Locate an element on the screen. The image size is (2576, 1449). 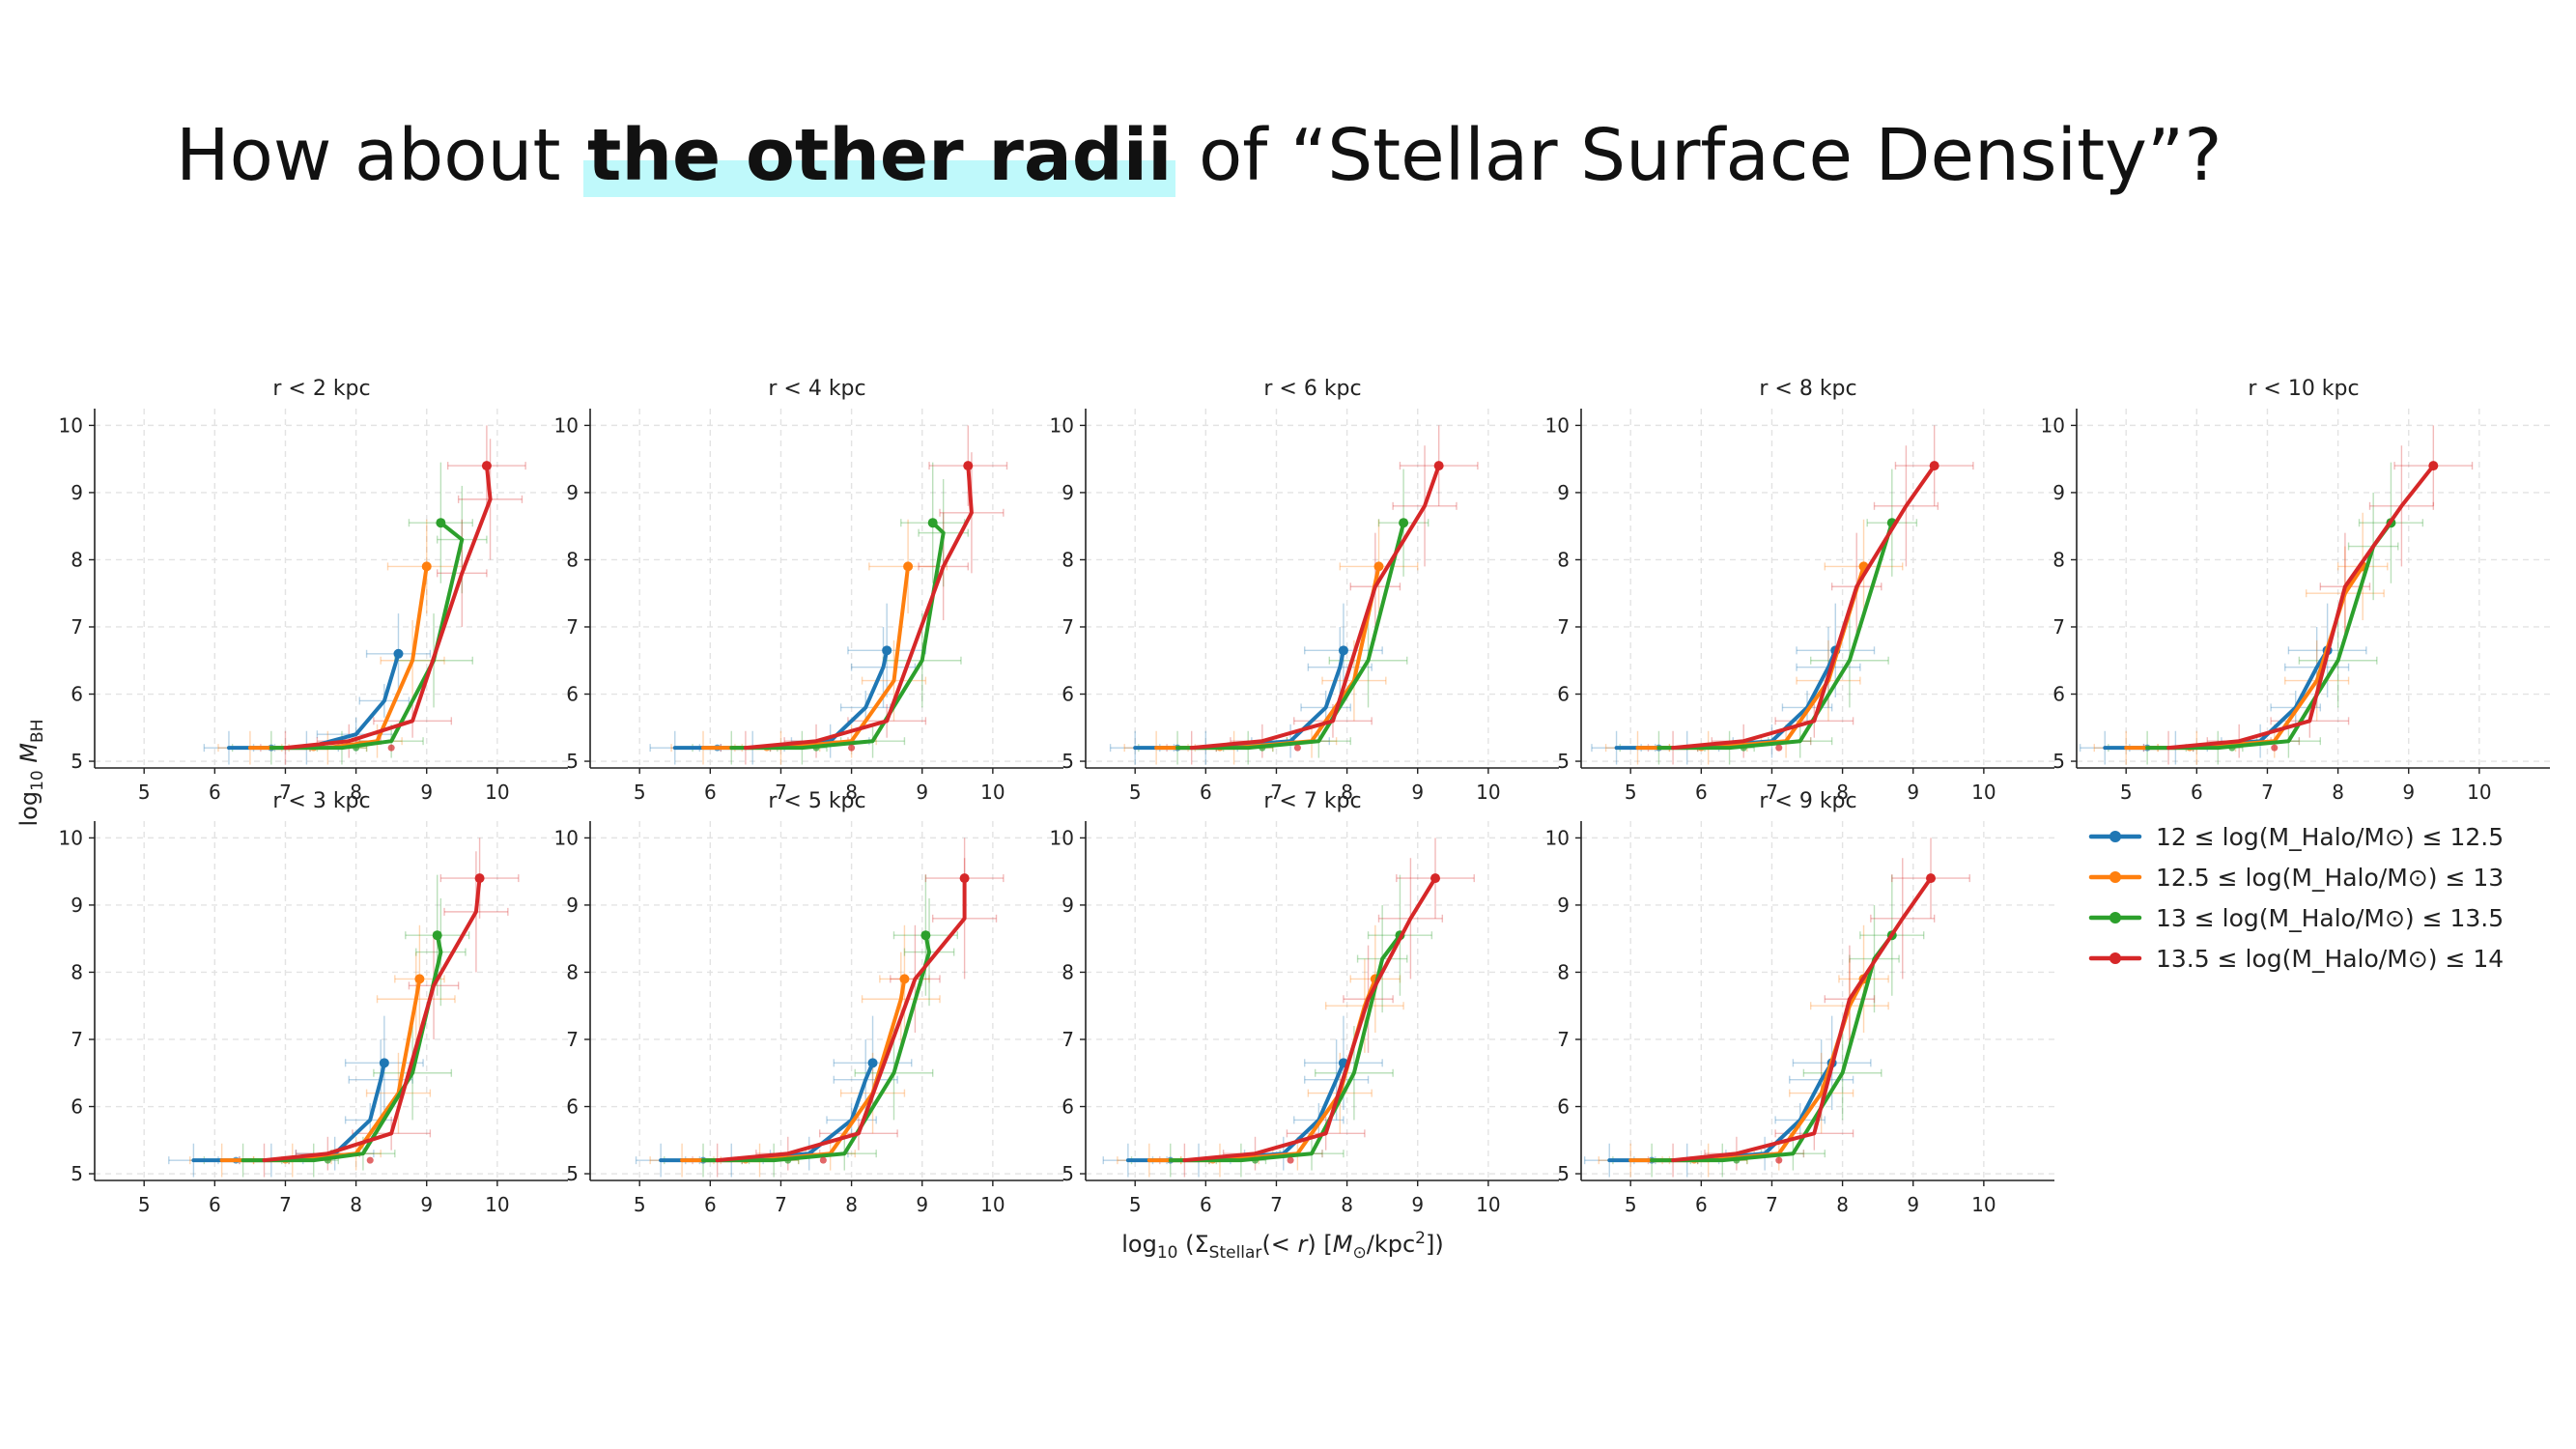
panel-r-4-kpc: 5 6 7 8 9 10 5 6 7 8 9 10 r < 4 kpc is located at coordinates (808, 590).